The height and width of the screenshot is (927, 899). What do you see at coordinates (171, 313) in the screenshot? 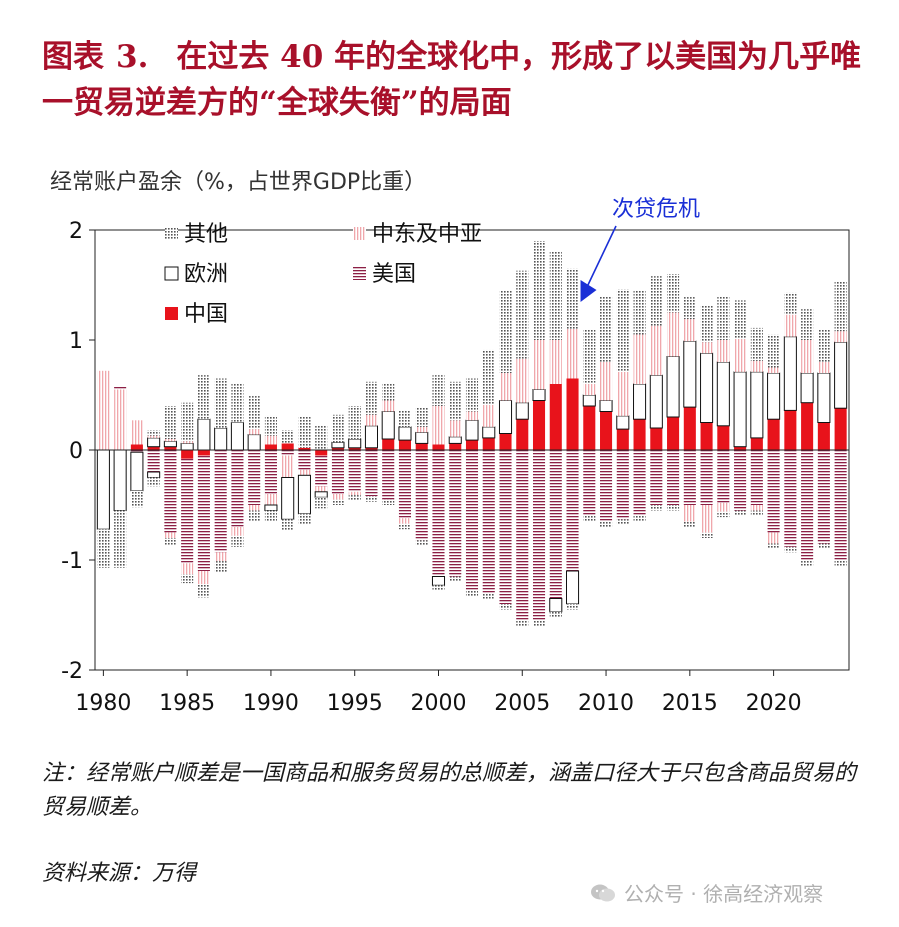
I see `legend-swatch-china` at bounding box center [171, 313].